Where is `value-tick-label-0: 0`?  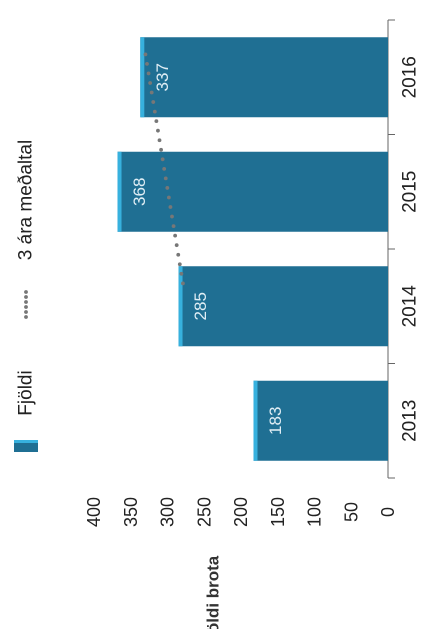 value-tick-label-0: 0 is located at coordinates (388, 512).